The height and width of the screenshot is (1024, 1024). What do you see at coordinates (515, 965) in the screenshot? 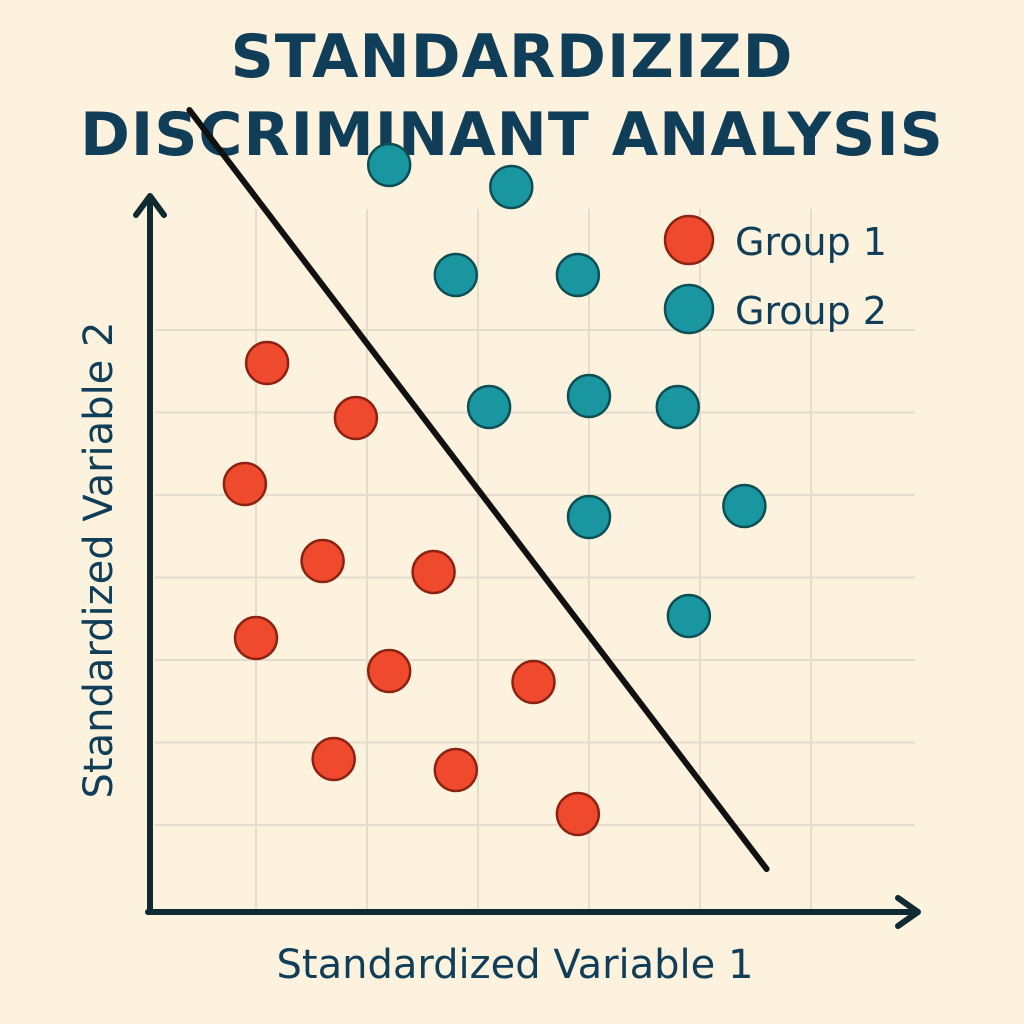
I see `x-axis-label: Standardized Variable 1` at bounding box center [515, 965].